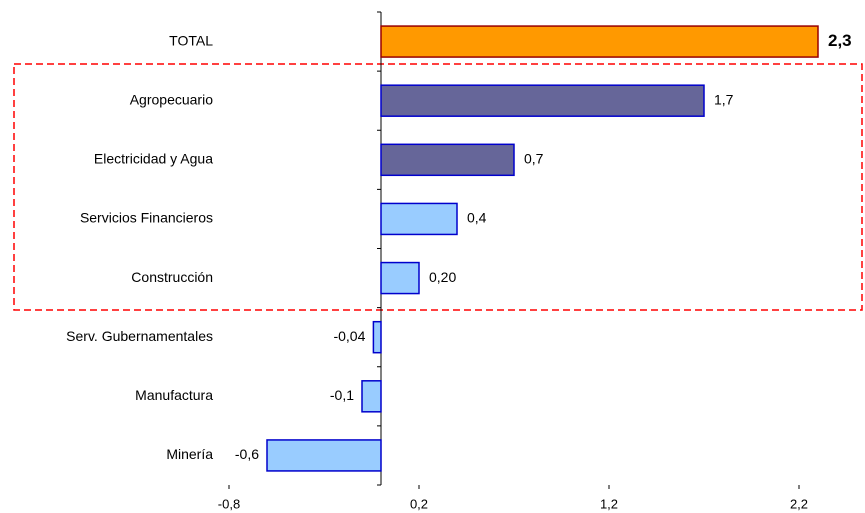 This screenshot has width=865, height=513. I want to click on category-label: Serv. Gubernamentales, so click(139, 336).